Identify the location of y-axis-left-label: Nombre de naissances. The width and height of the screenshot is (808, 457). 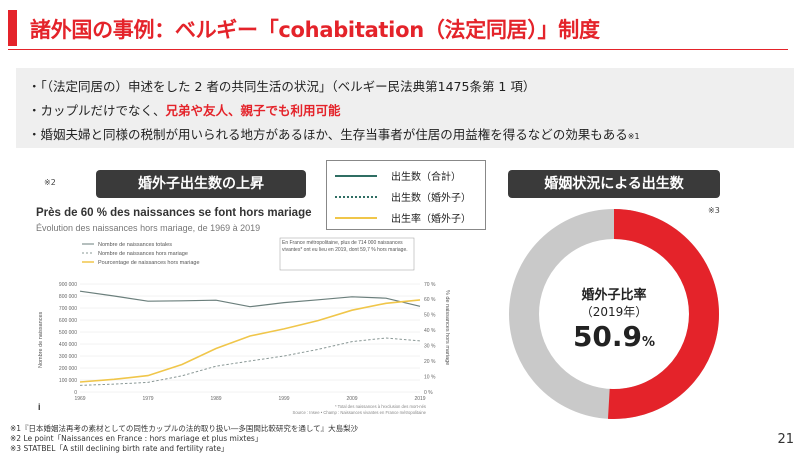
(41, 339).